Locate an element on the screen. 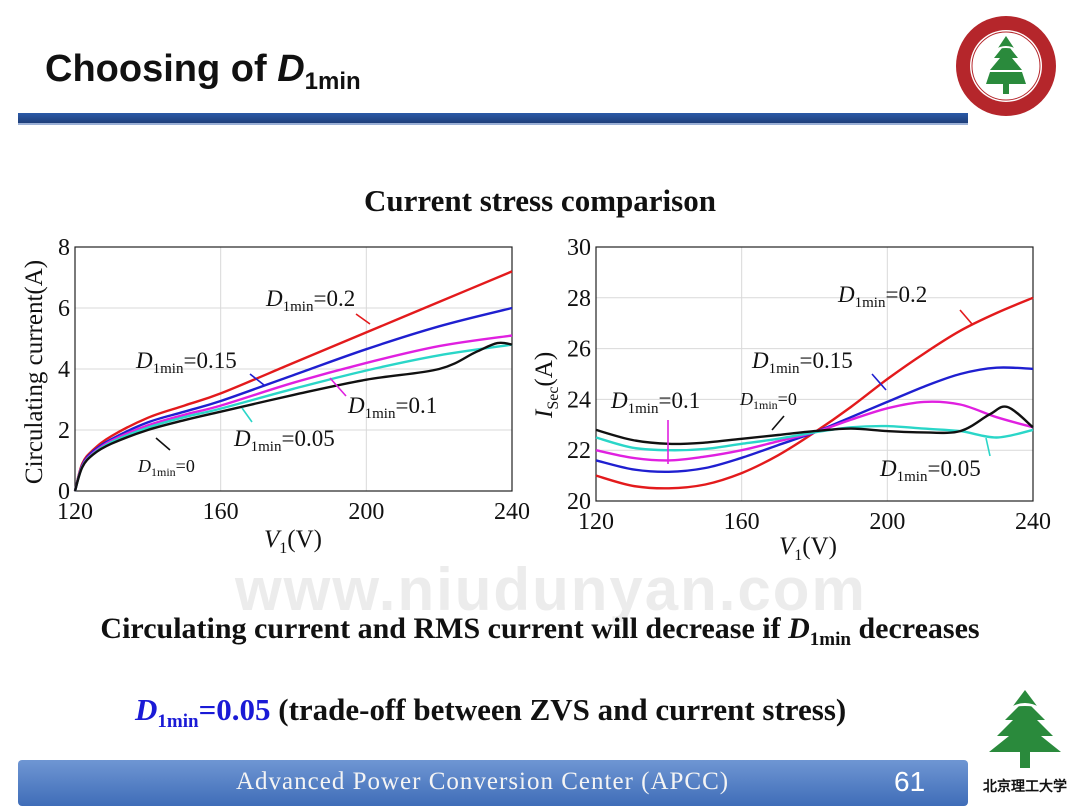  right-y-tick-label: 20 is located at coordinates (579, 502).